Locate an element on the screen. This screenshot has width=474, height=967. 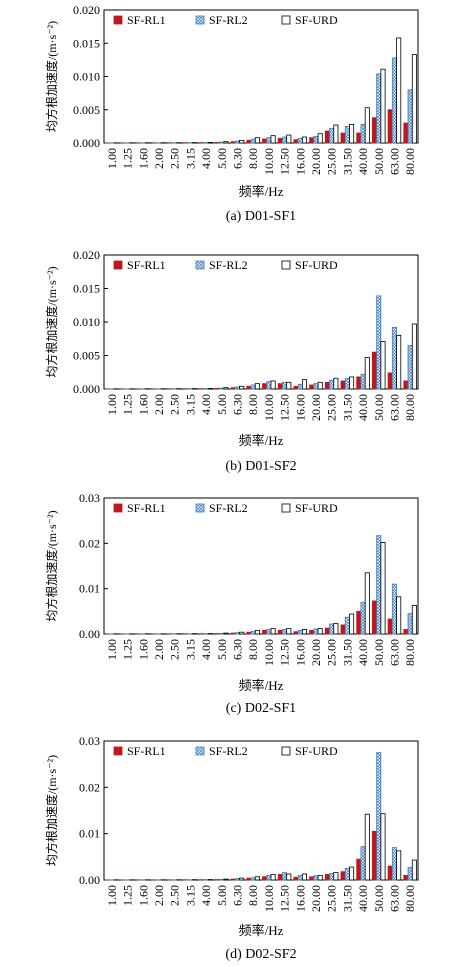
x-tick-label: 6.30 is located at coordinates (237, 404).